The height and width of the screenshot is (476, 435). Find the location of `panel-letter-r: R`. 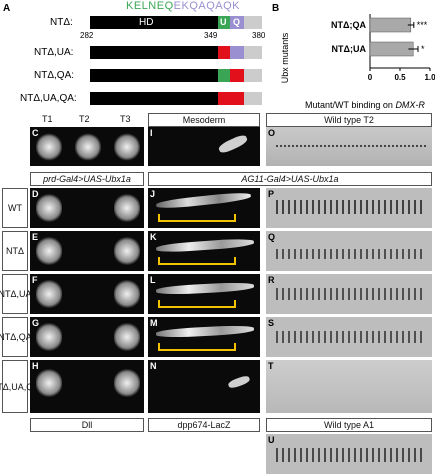

panel-letter-r: R is located at coordinates (271, 280).